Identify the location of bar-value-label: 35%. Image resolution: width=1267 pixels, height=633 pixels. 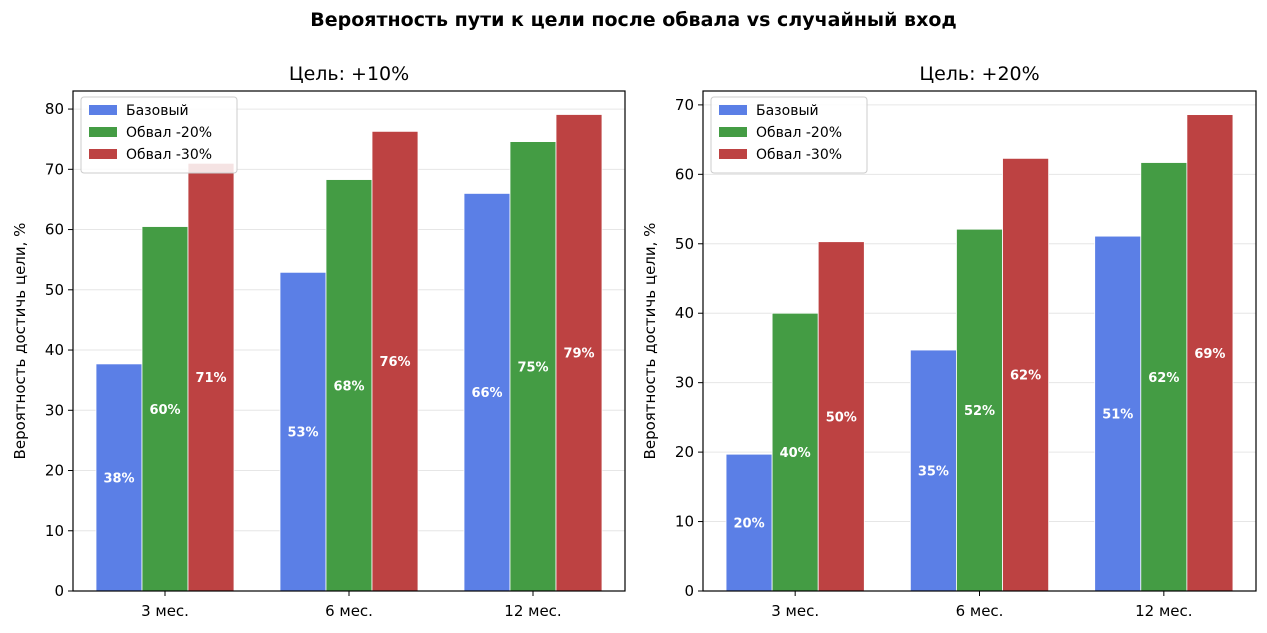
(933, 472).